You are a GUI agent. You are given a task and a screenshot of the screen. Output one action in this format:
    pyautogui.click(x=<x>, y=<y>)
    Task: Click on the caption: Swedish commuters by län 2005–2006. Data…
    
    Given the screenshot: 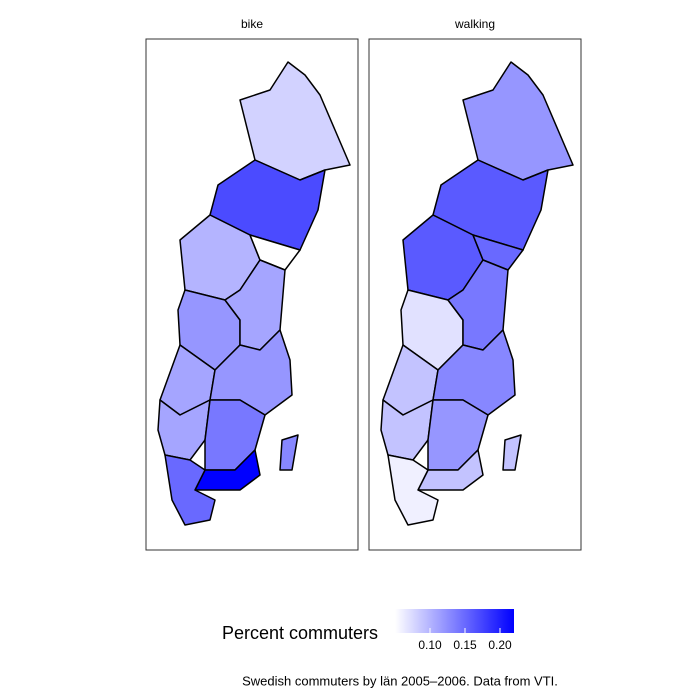 What is the action you would take?
    pyautogui.click(x=400, y=680)
    